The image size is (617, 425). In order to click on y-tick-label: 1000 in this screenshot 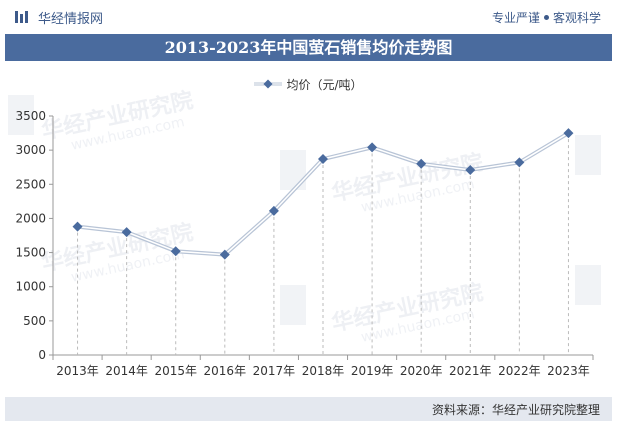, I will do `click(30, 287)`.